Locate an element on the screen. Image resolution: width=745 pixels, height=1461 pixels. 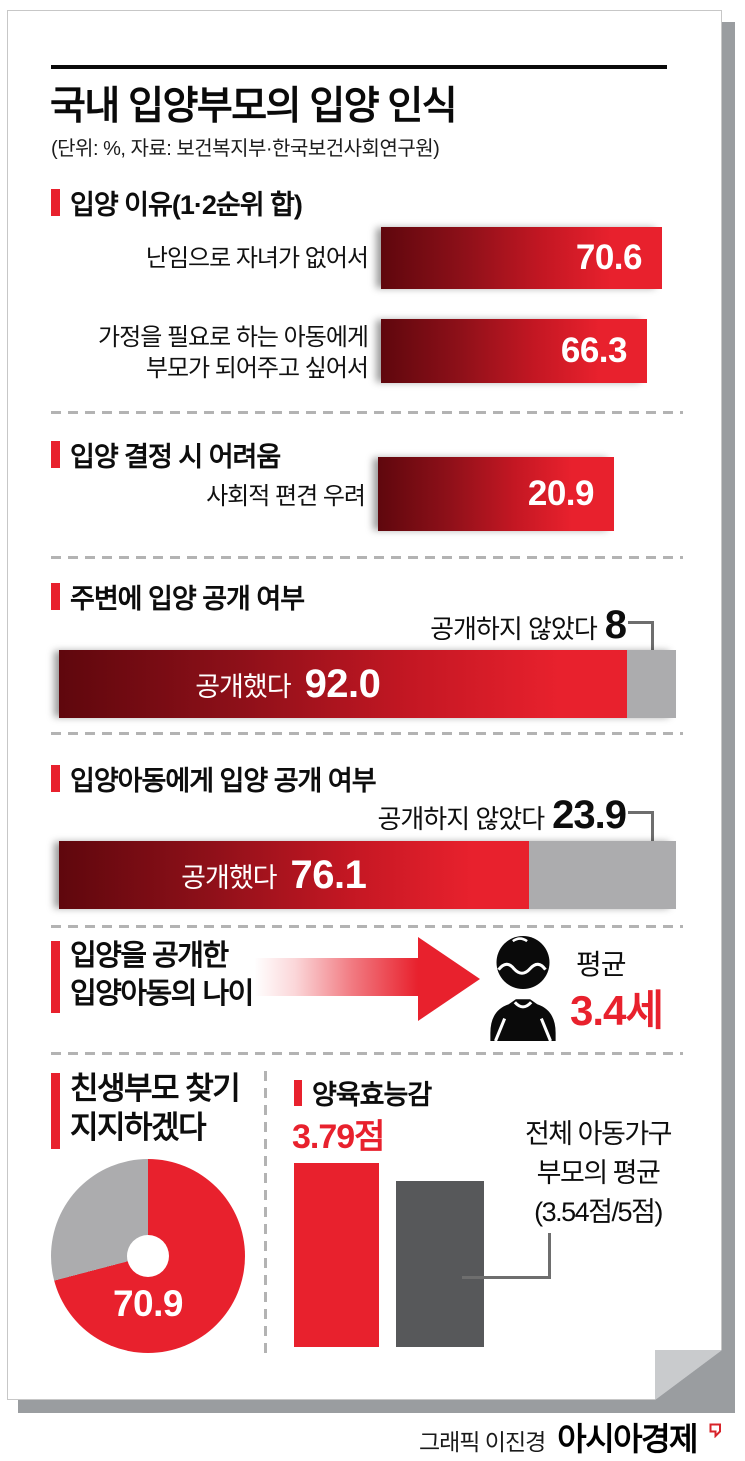
asiae-logo-mark is located at coordinates (715, 1430).